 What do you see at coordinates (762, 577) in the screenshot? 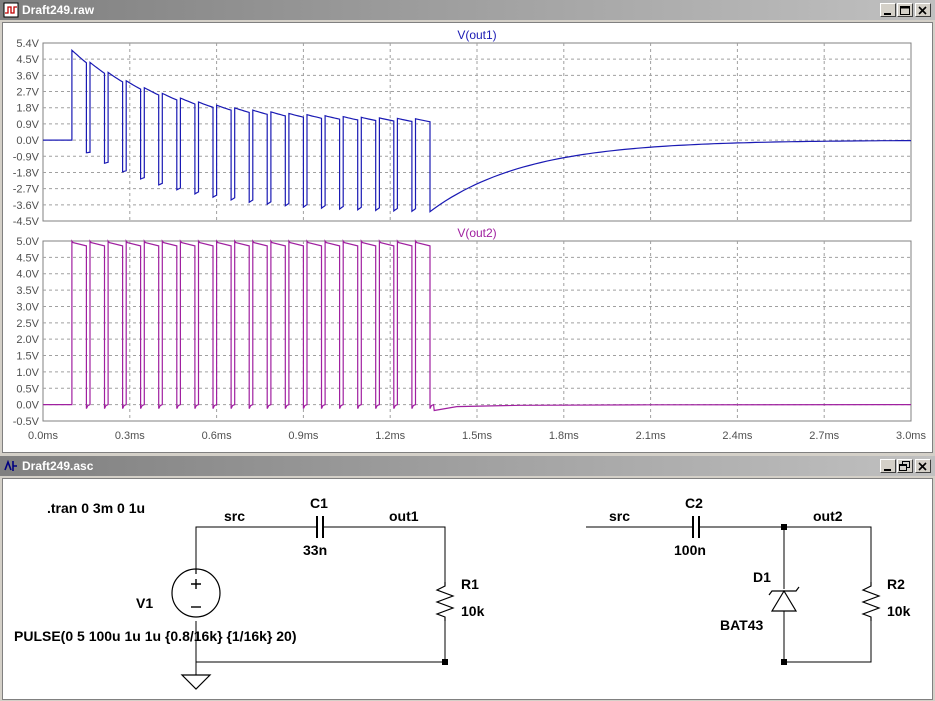
I see `d1-name: D1` at bounding box center [762, 577].